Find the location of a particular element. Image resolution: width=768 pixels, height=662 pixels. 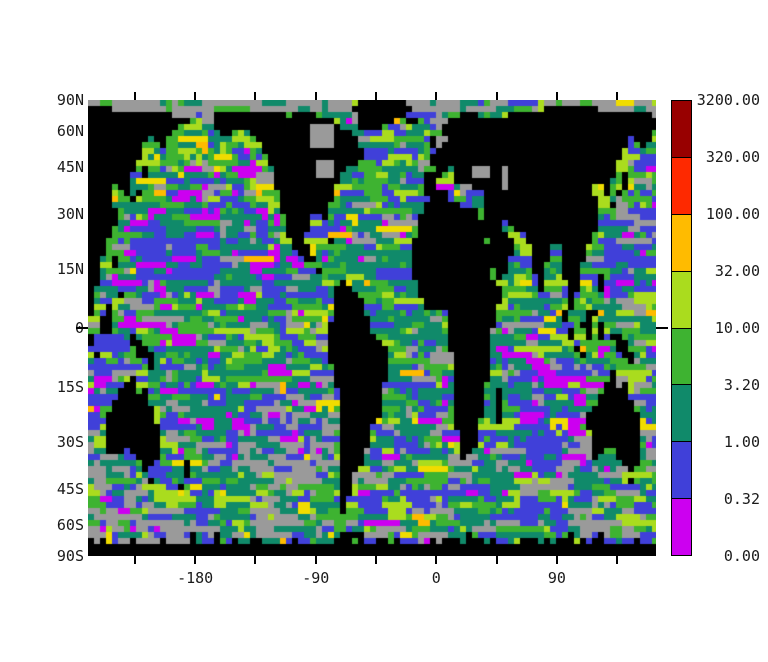

lon-tick-label-90: 90 is located at coordinates (556, 578).